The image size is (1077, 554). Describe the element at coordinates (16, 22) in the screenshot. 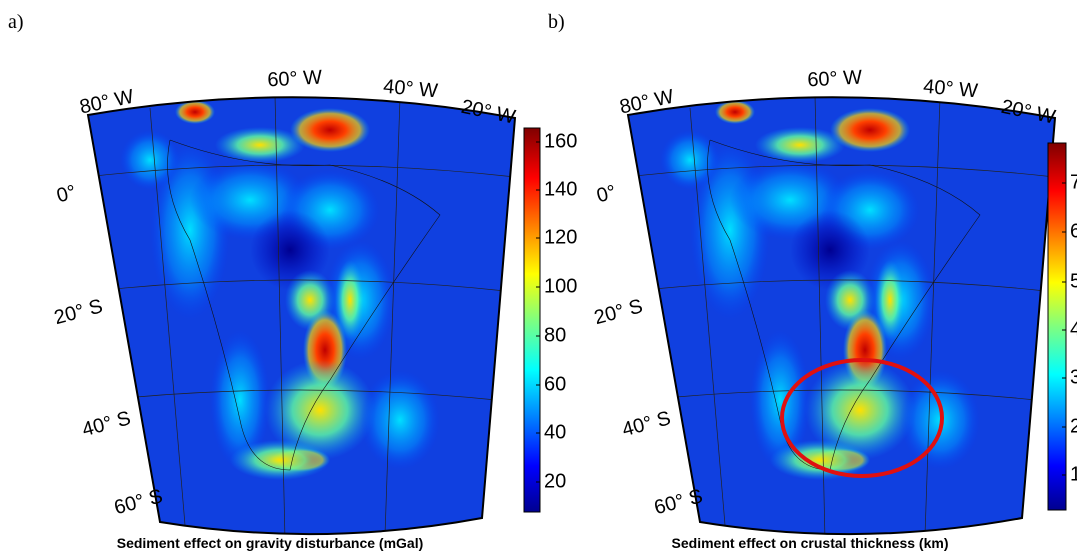

I see `panel-label: a)` at that location.